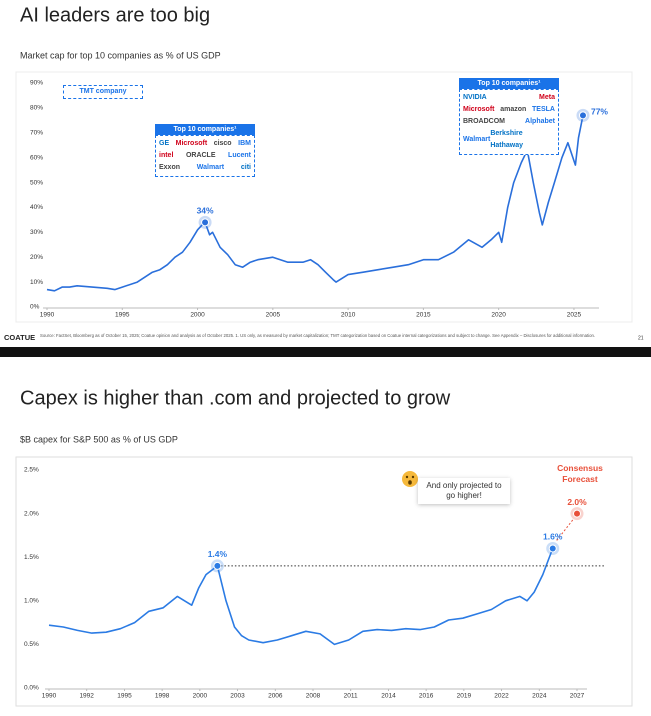 This screenshot has width=651, height=716. I want to click on x-tick-label: 2027, so click(577, 696).